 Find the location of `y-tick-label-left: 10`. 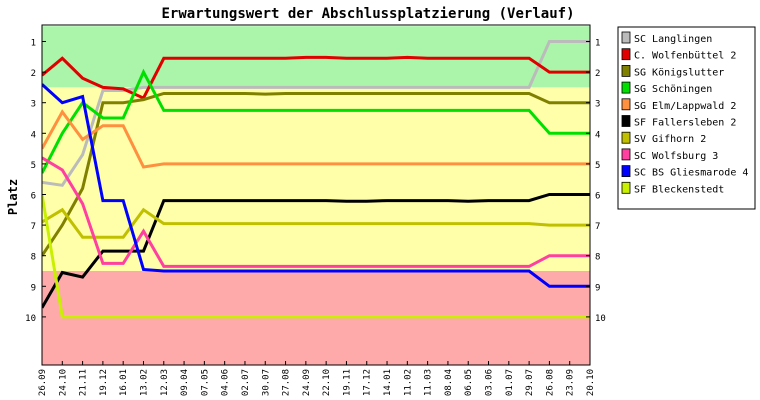

y-tick-label-left: 10 is located at coordinates (30, 319).